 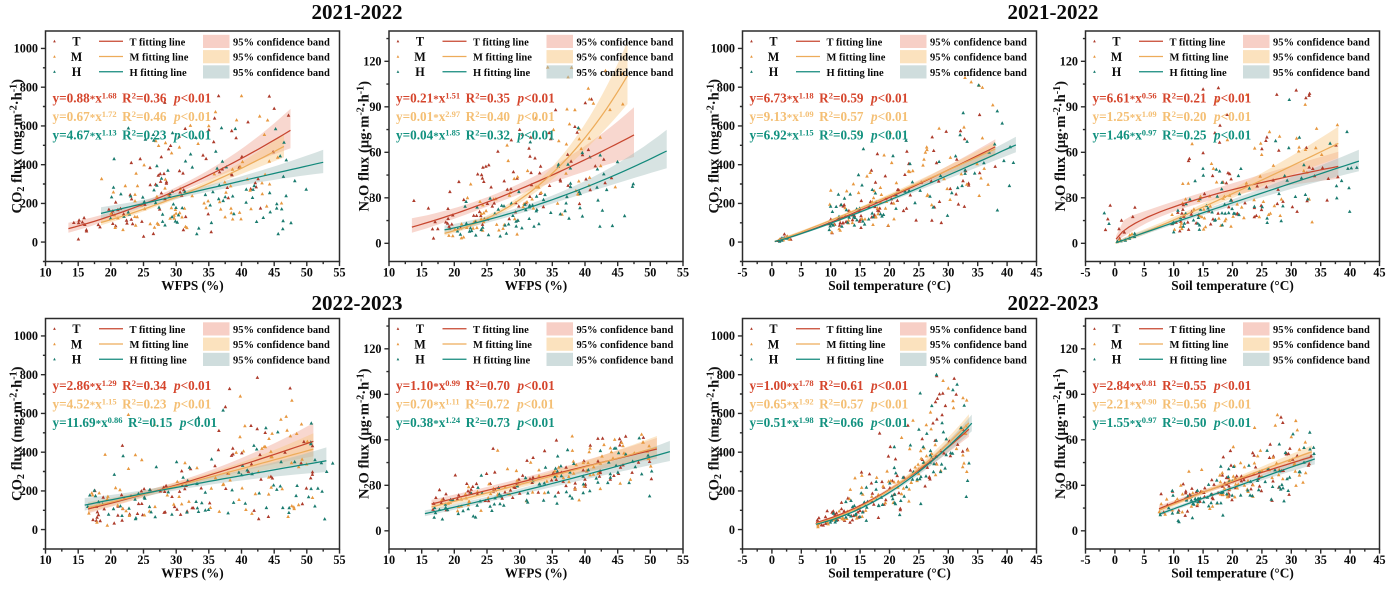 What do you see at coordinates (1144, 273) in the screenshot?
I see `svg-text: 5` at bounding box center [1144, 273].